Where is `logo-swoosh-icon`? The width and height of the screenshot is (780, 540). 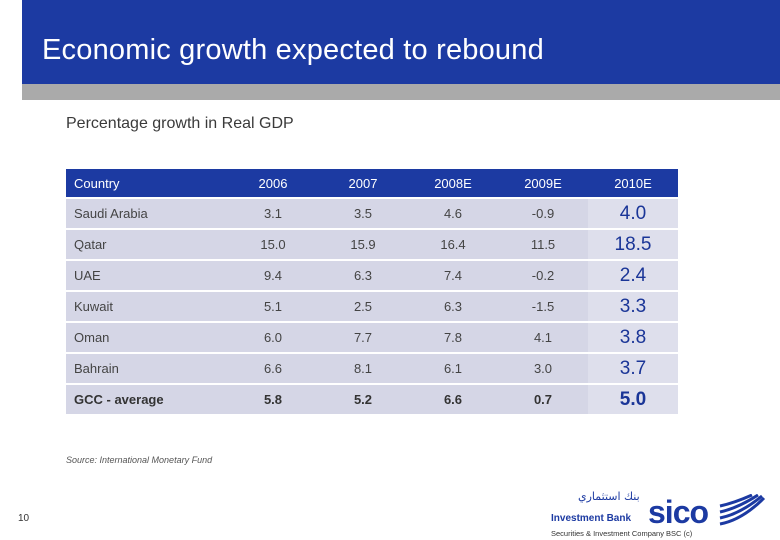 logo-swoosh-icon is located at coordinates (742, 510).